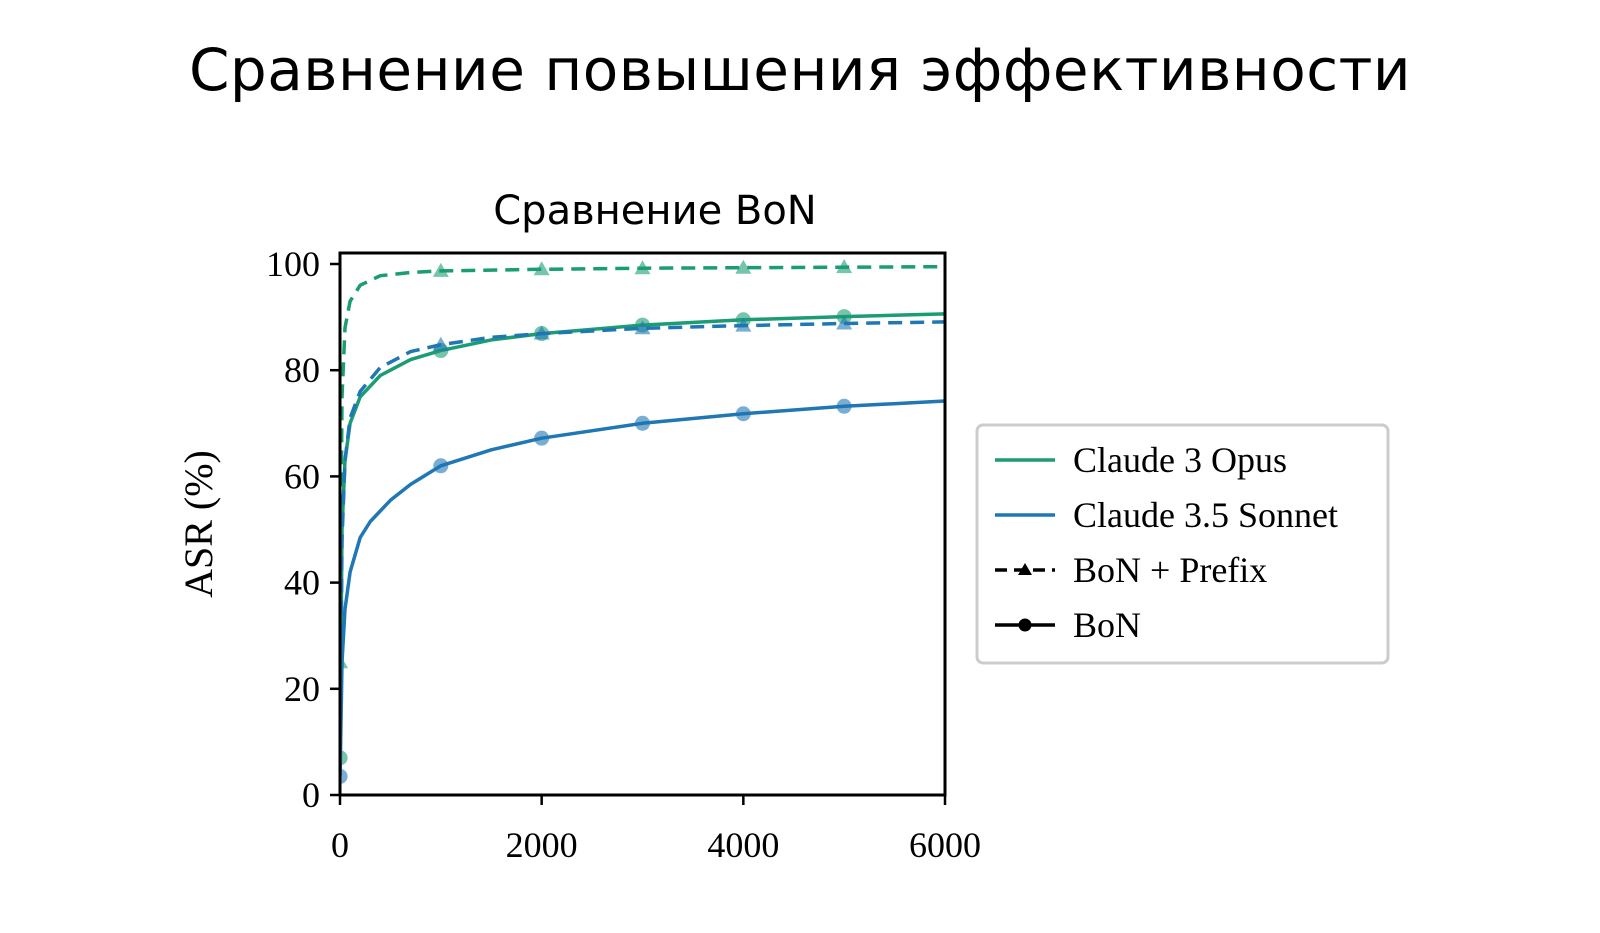  I want to click on y-tick-label: 0, so click(311, 795).